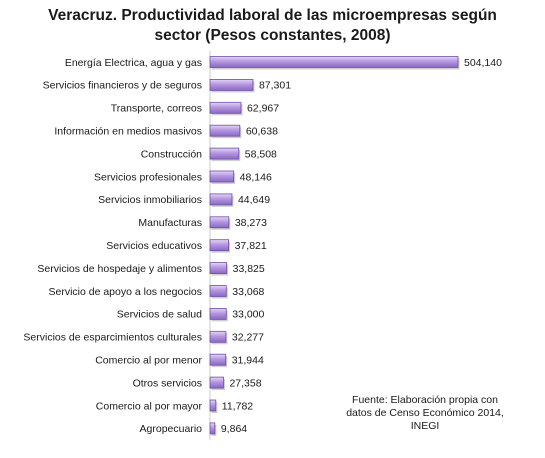 The height and width of the screenshot is (458, 545). Describe the element at coordinates (171, 154) in the screenshot. I see `category-label: Construcción` at that location.